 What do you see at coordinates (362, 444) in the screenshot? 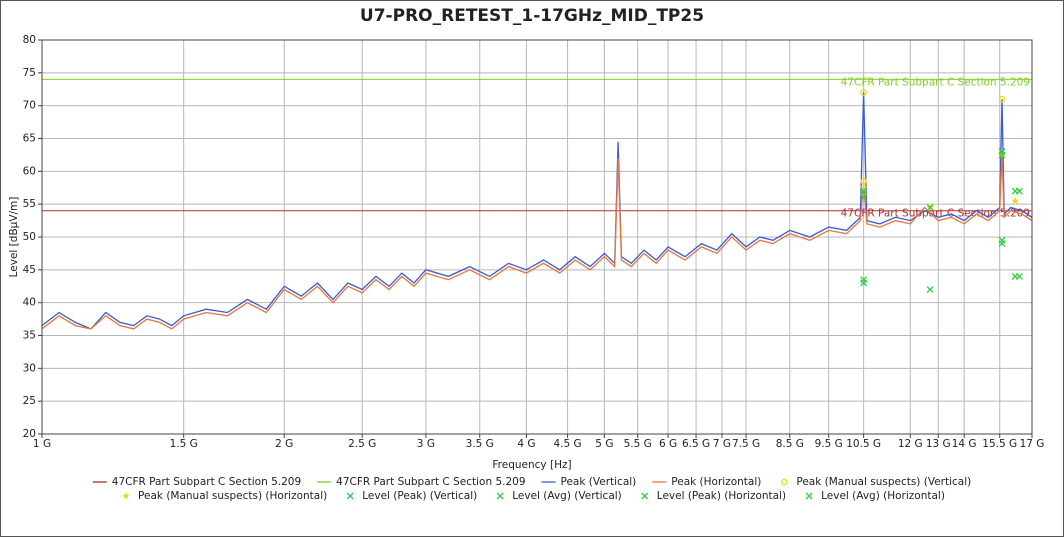
I see `x-tick-label: 2.5 G` at bounding box center [362, 444].